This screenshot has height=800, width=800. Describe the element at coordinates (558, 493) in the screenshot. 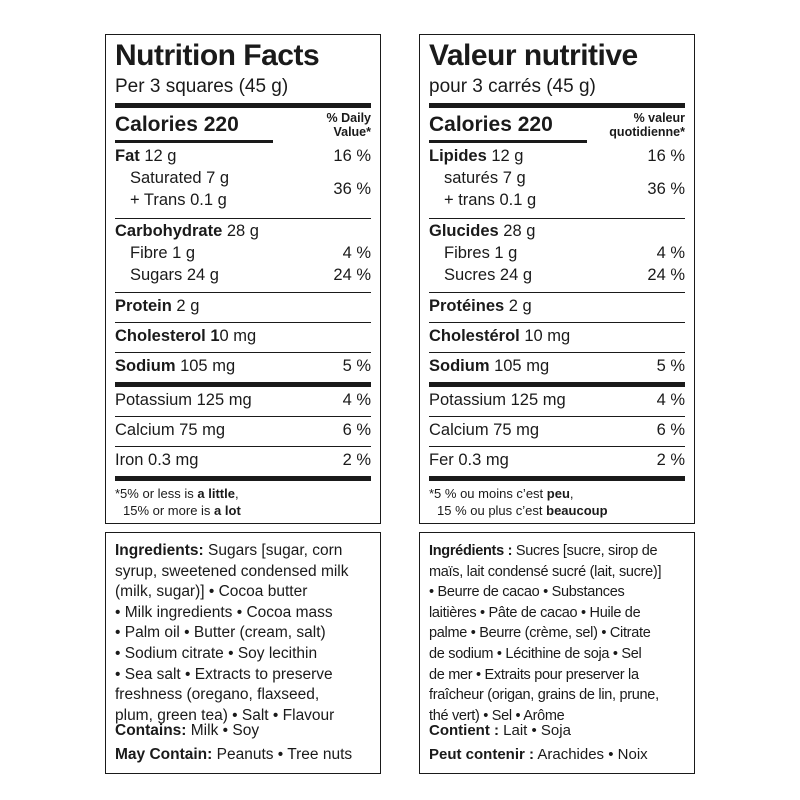

I see `footnote-bold: peu` at that location.